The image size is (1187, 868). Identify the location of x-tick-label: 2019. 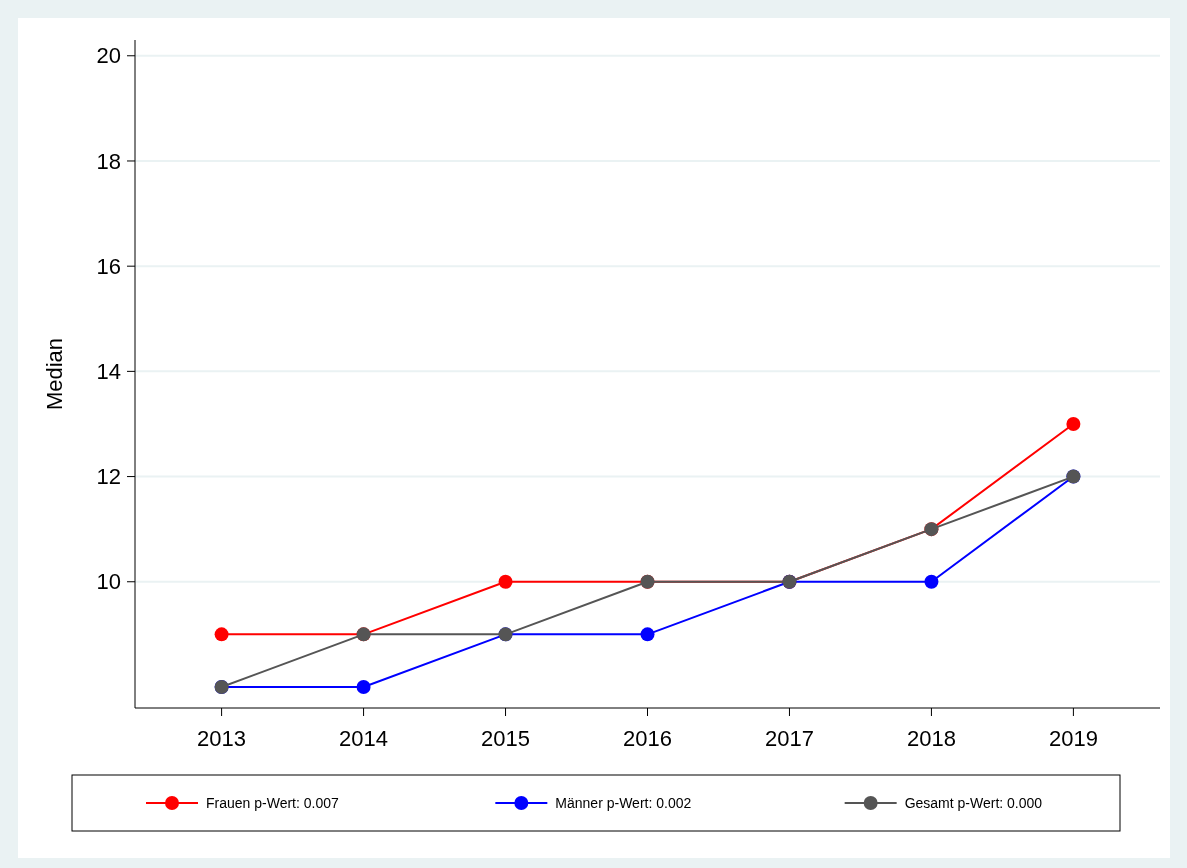
(1073, 738).